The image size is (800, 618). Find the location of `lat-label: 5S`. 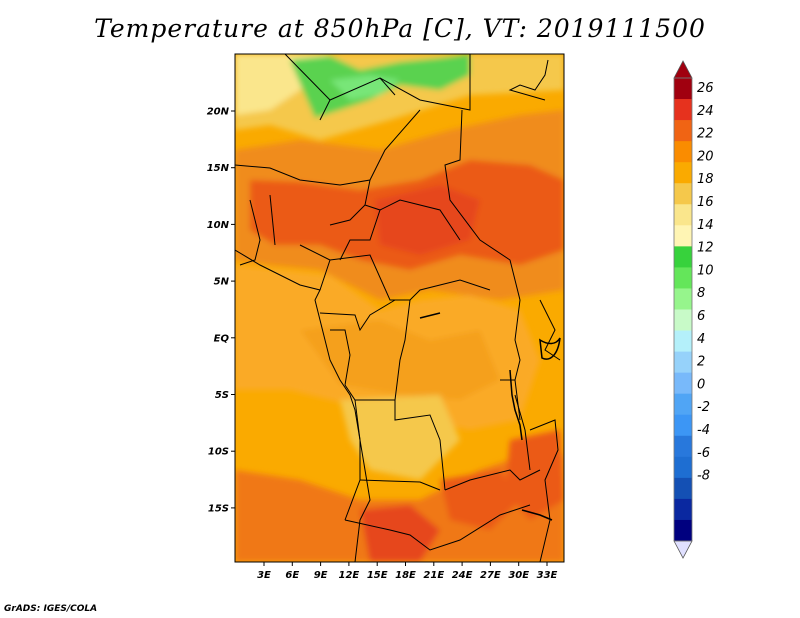

lat-label: 5S is located at coordinates (222, 395).